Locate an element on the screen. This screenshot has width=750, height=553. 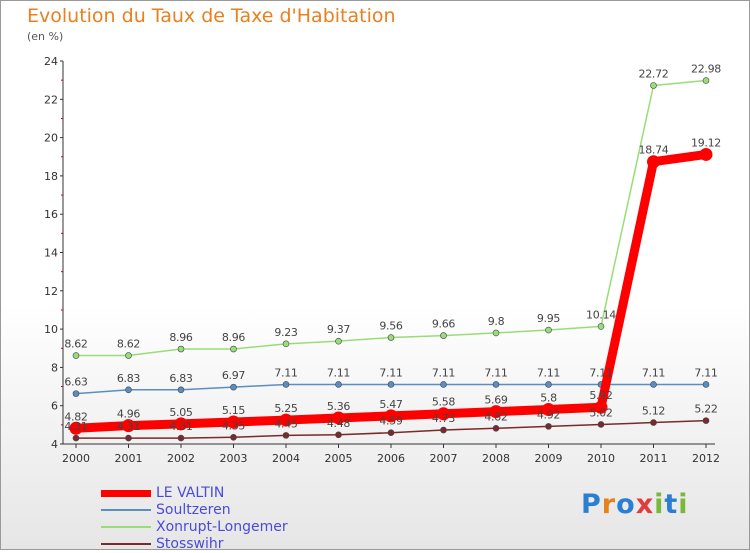
x-tick-label: 2011 is located at coordinates (654, 458).